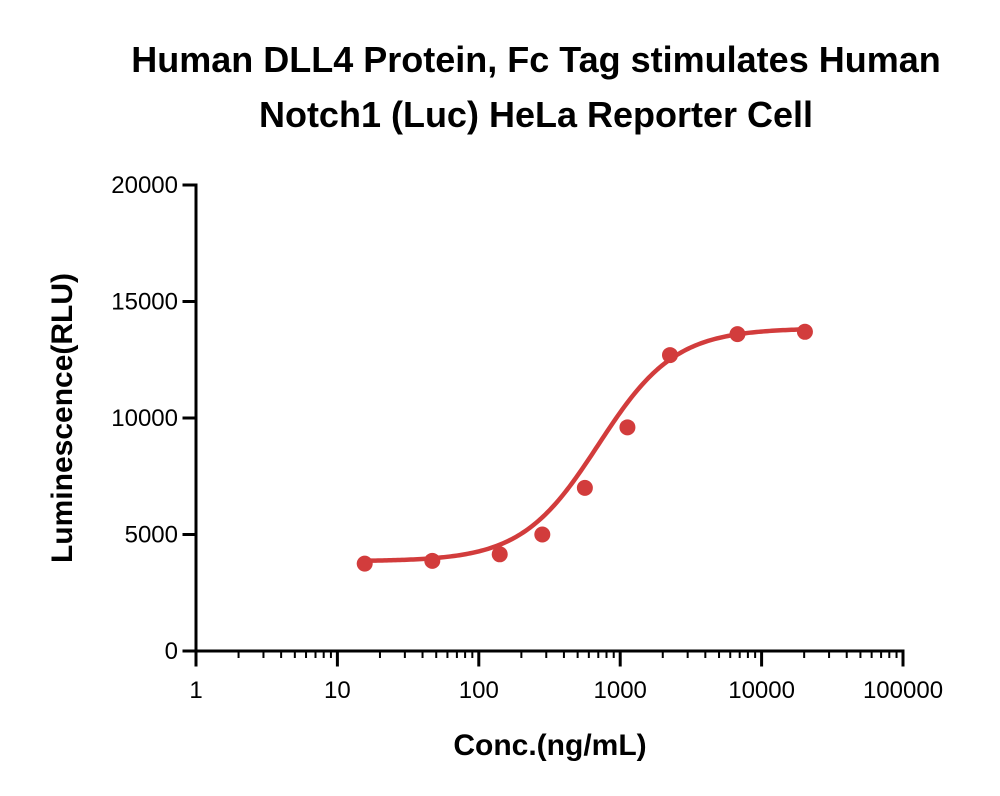 The height and width of the screenshot is (796, 1000). What do you see at coordinates (171, 651) in the screenshot?
I see `y-tick-label: 0` at bounding box center [171, 651].